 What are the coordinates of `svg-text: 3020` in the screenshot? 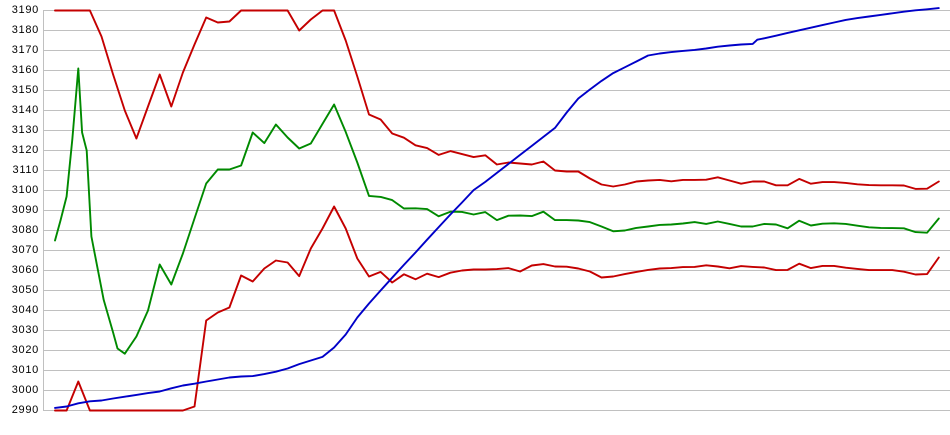 It's located at (25, 350).